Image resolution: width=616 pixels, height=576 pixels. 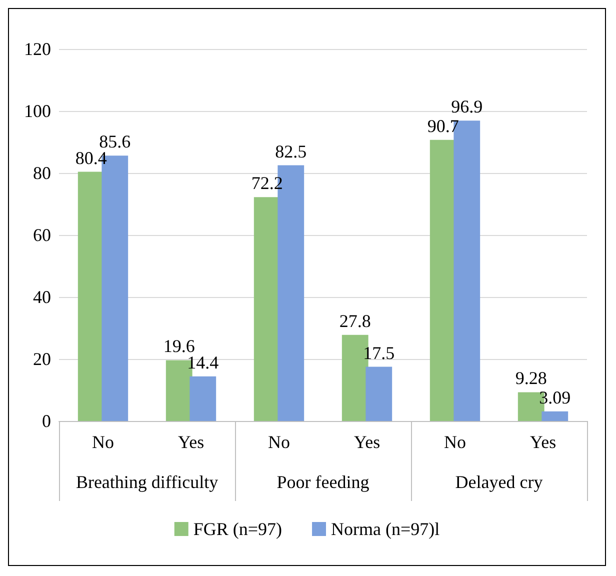 I want to click on legend-label: FGR (n=97), so click(x=237, y=529).